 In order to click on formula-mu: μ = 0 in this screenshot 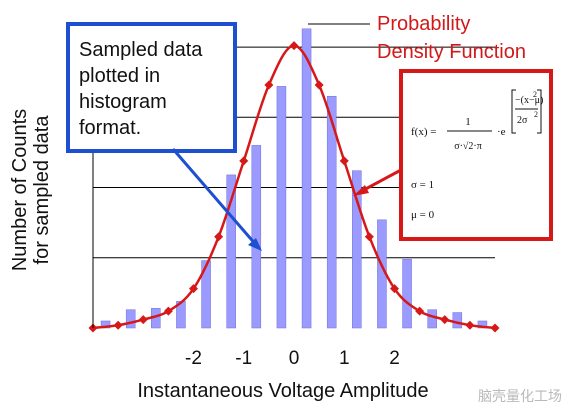, I will do `click(423, 215)`.